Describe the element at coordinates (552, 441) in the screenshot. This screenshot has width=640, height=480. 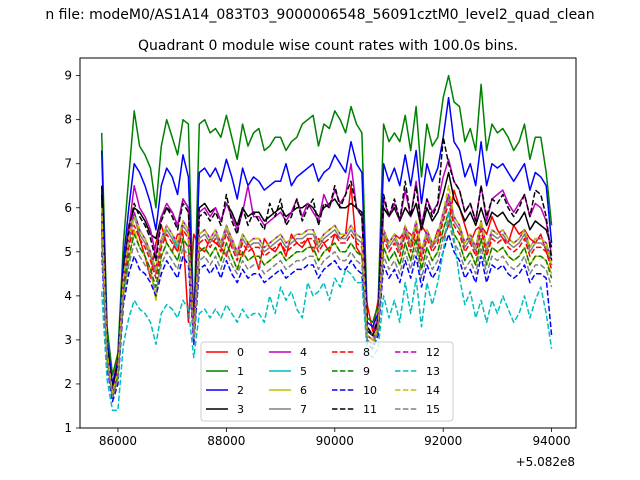
I see `x-tick-label: 94000` at that location.